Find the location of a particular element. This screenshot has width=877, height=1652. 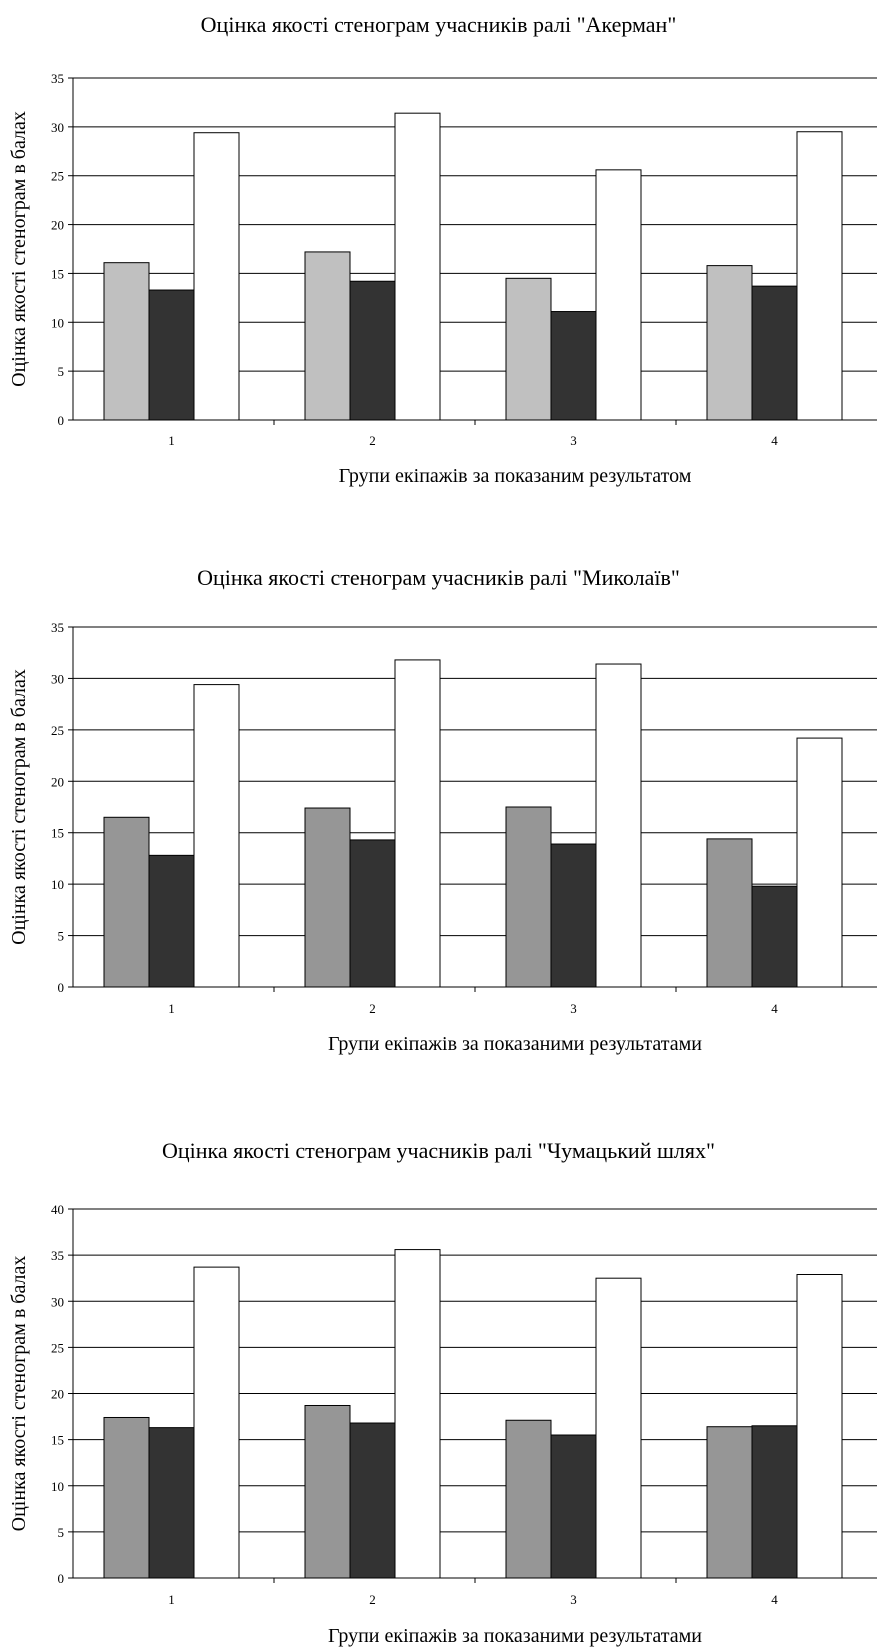

y-tick-label: 40 is located at coordinates (57, 1209).